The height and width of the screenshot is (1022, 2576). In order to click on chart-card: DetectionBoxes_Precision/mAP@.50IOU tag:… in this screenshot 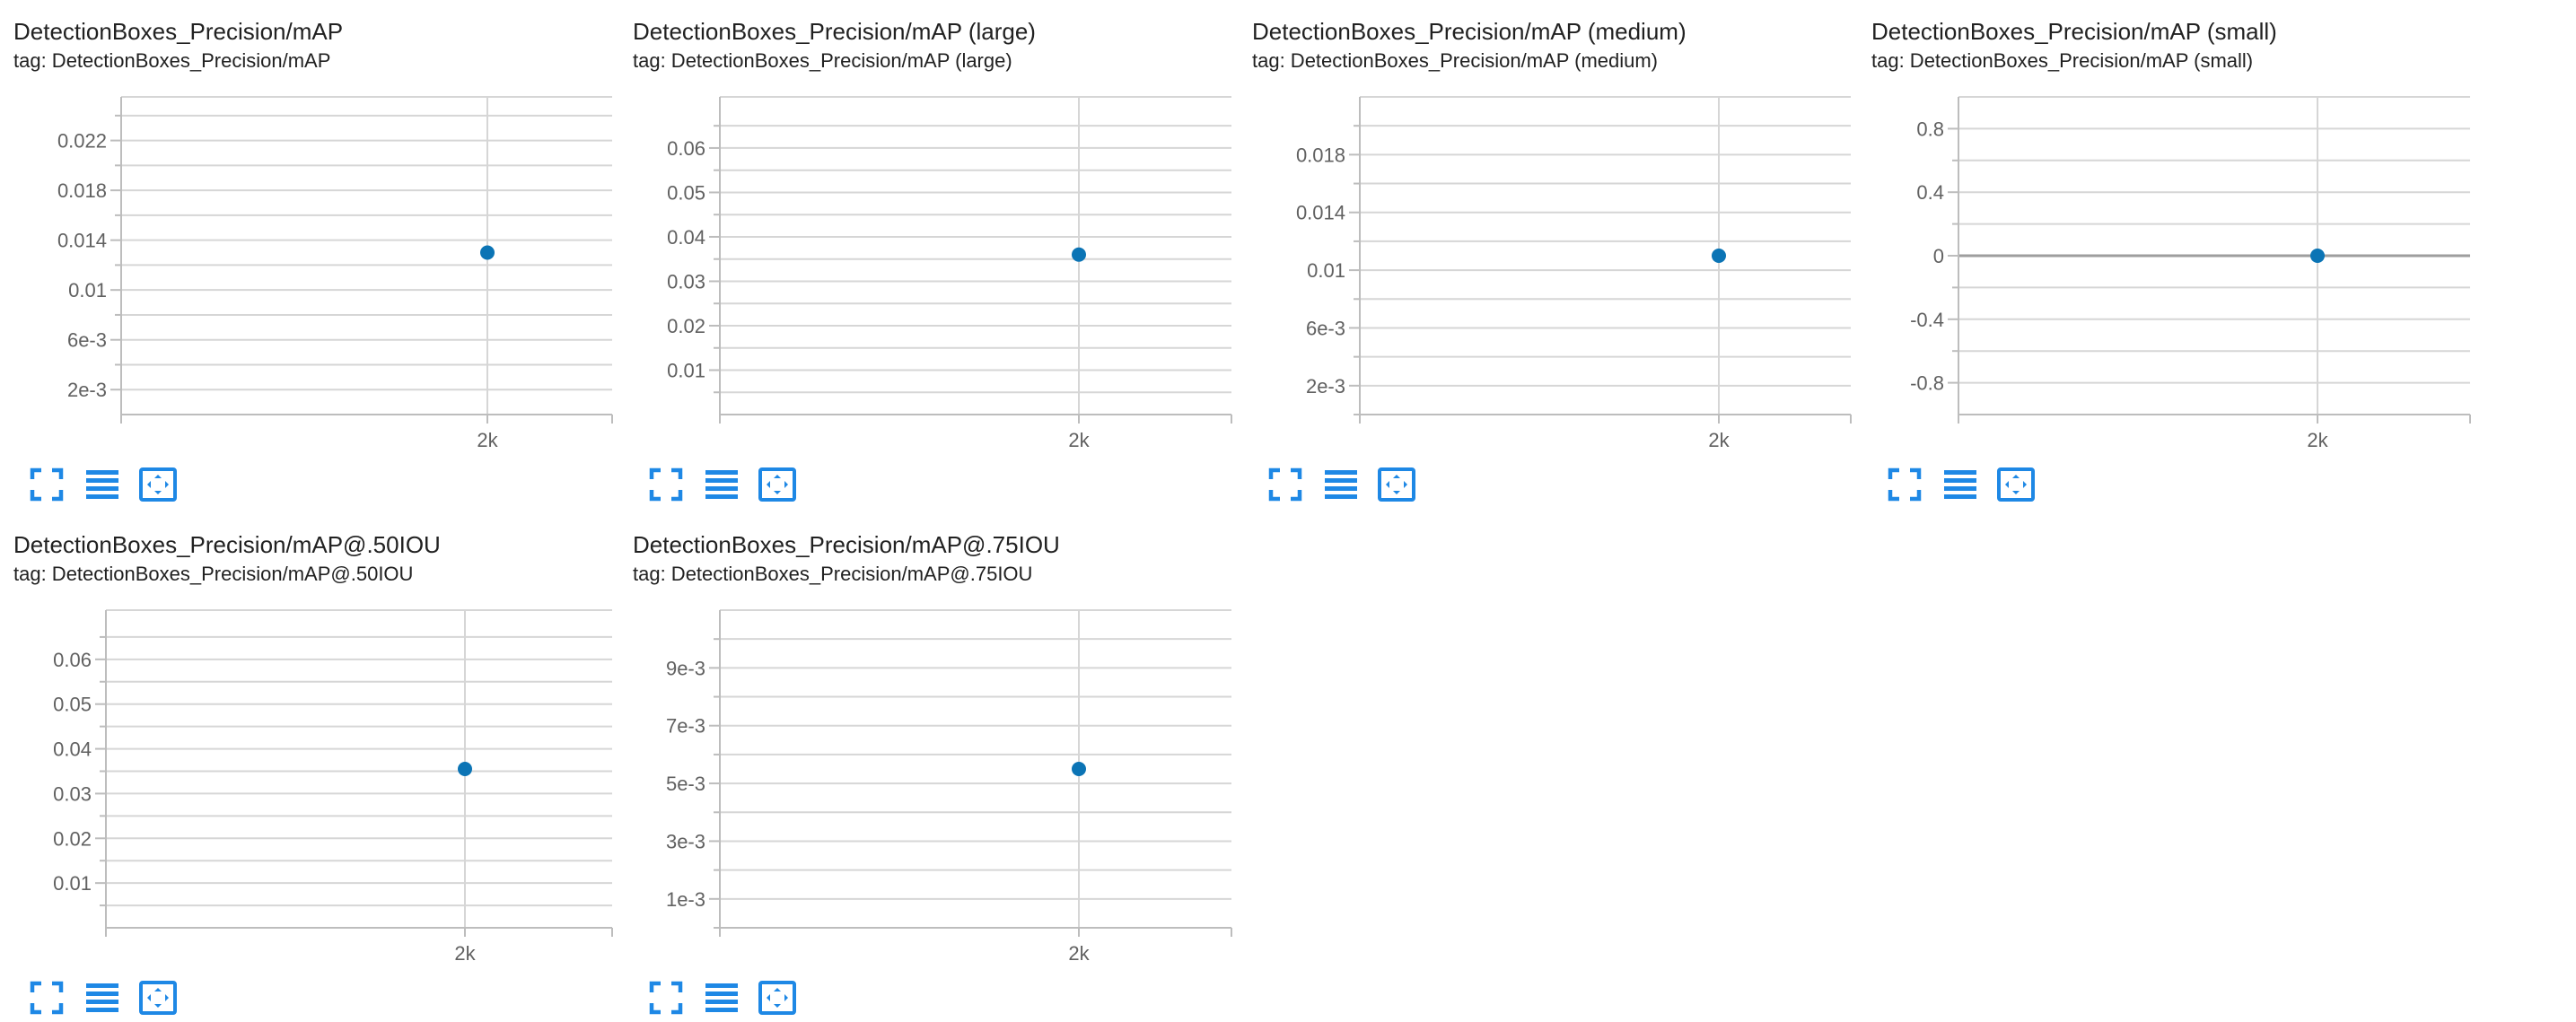, I will do `click(306, 766)`.